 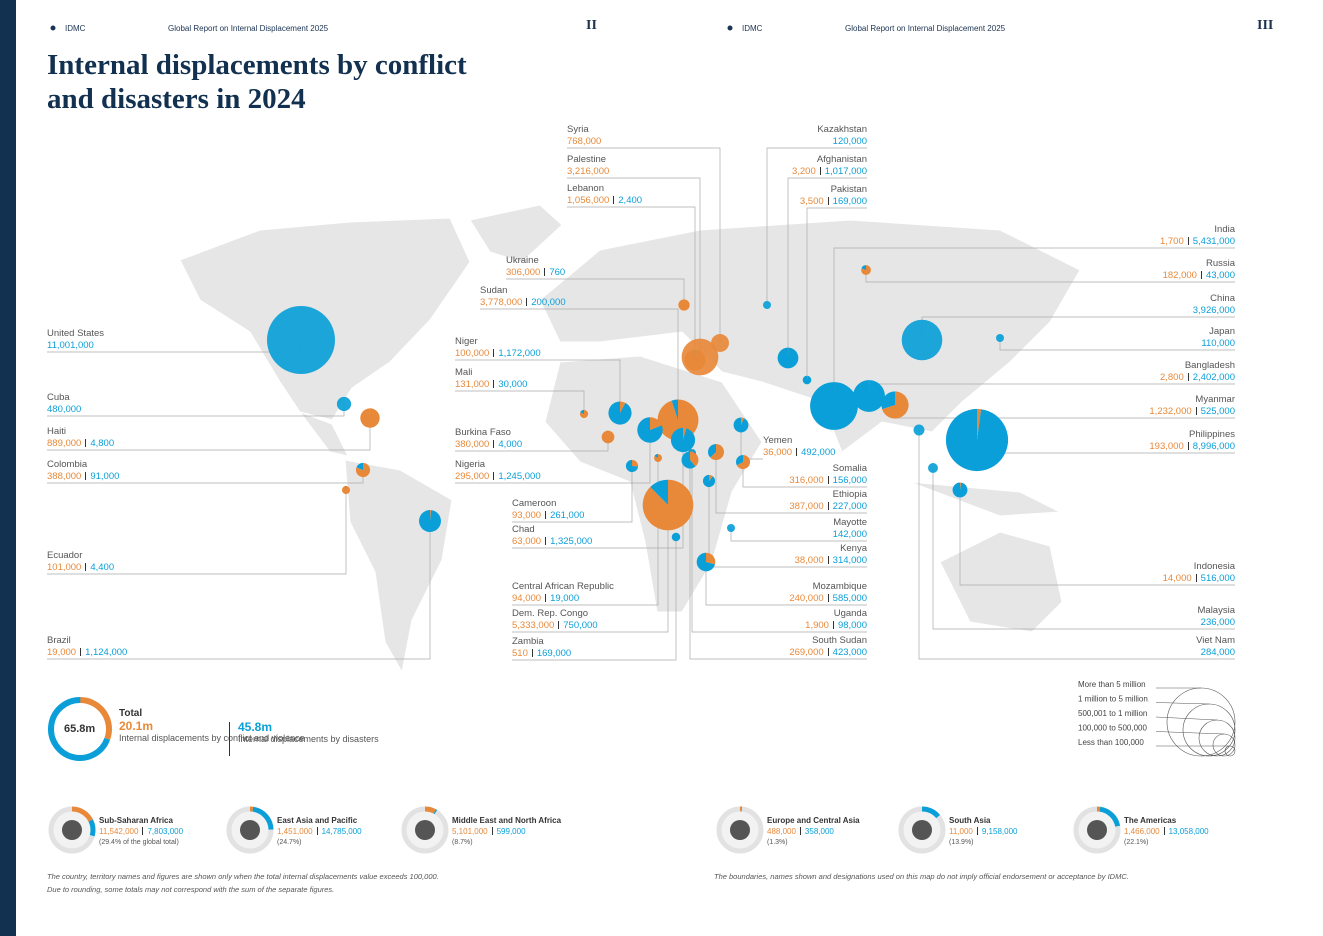 I want to click on conflict-value: 1,466,000, so click(x=1142, y=831).